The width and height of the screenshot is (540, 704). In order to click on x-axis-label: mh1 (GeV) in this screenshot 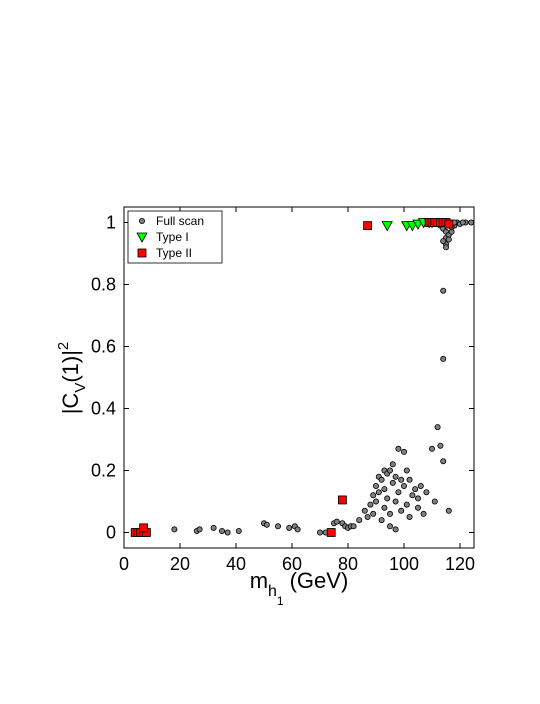, I will do `click(299, 588)`.